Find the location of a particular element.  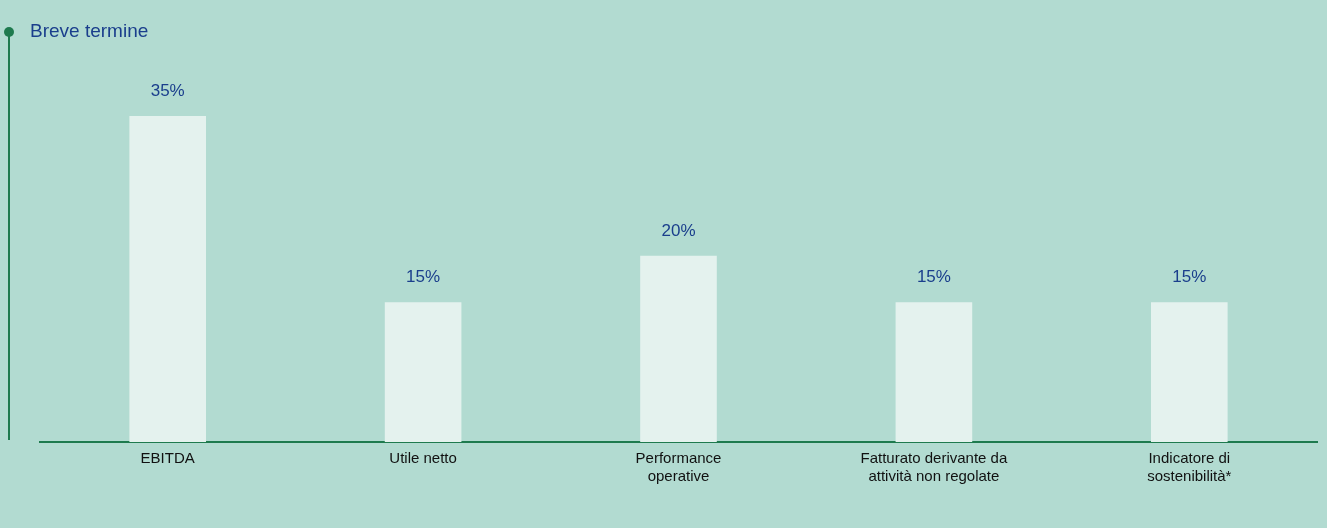

x-tick-label: Fatturato derivante da attività non regolate is located at coordinates (934, 467).